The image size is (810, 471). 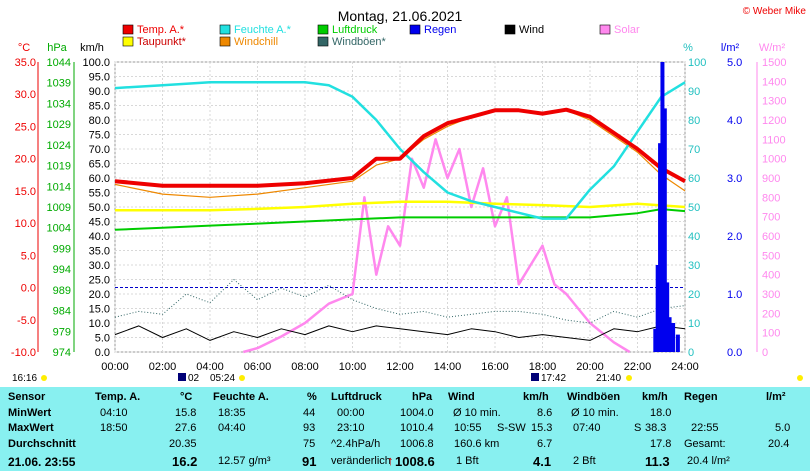 What do you see at coordinates (102, 339) in the screenshot?
I see `kmh-tick-label: 5.0` at bounding box center [102, 339].